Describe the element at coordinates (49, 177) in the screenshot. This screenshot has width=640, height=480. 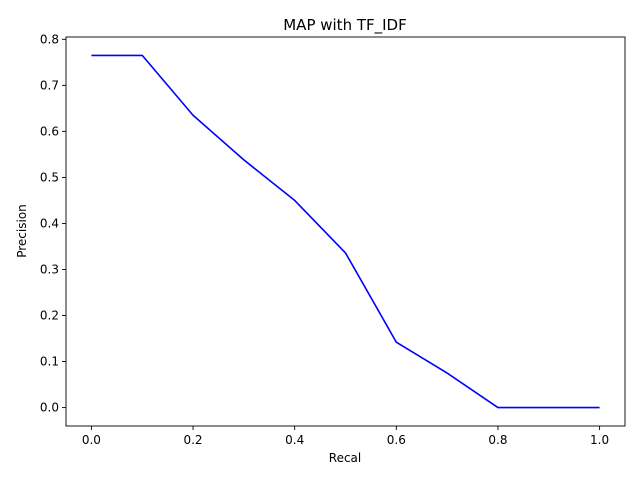
I see `y-tick-label: 0.5` at that location.